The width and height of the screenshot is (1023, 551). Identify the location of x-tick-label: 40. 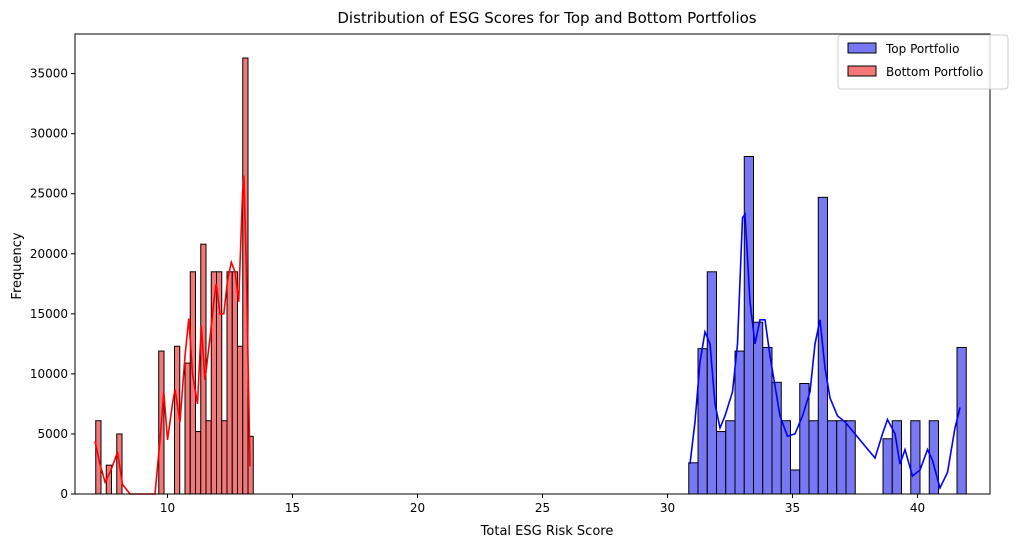
(917, 508).